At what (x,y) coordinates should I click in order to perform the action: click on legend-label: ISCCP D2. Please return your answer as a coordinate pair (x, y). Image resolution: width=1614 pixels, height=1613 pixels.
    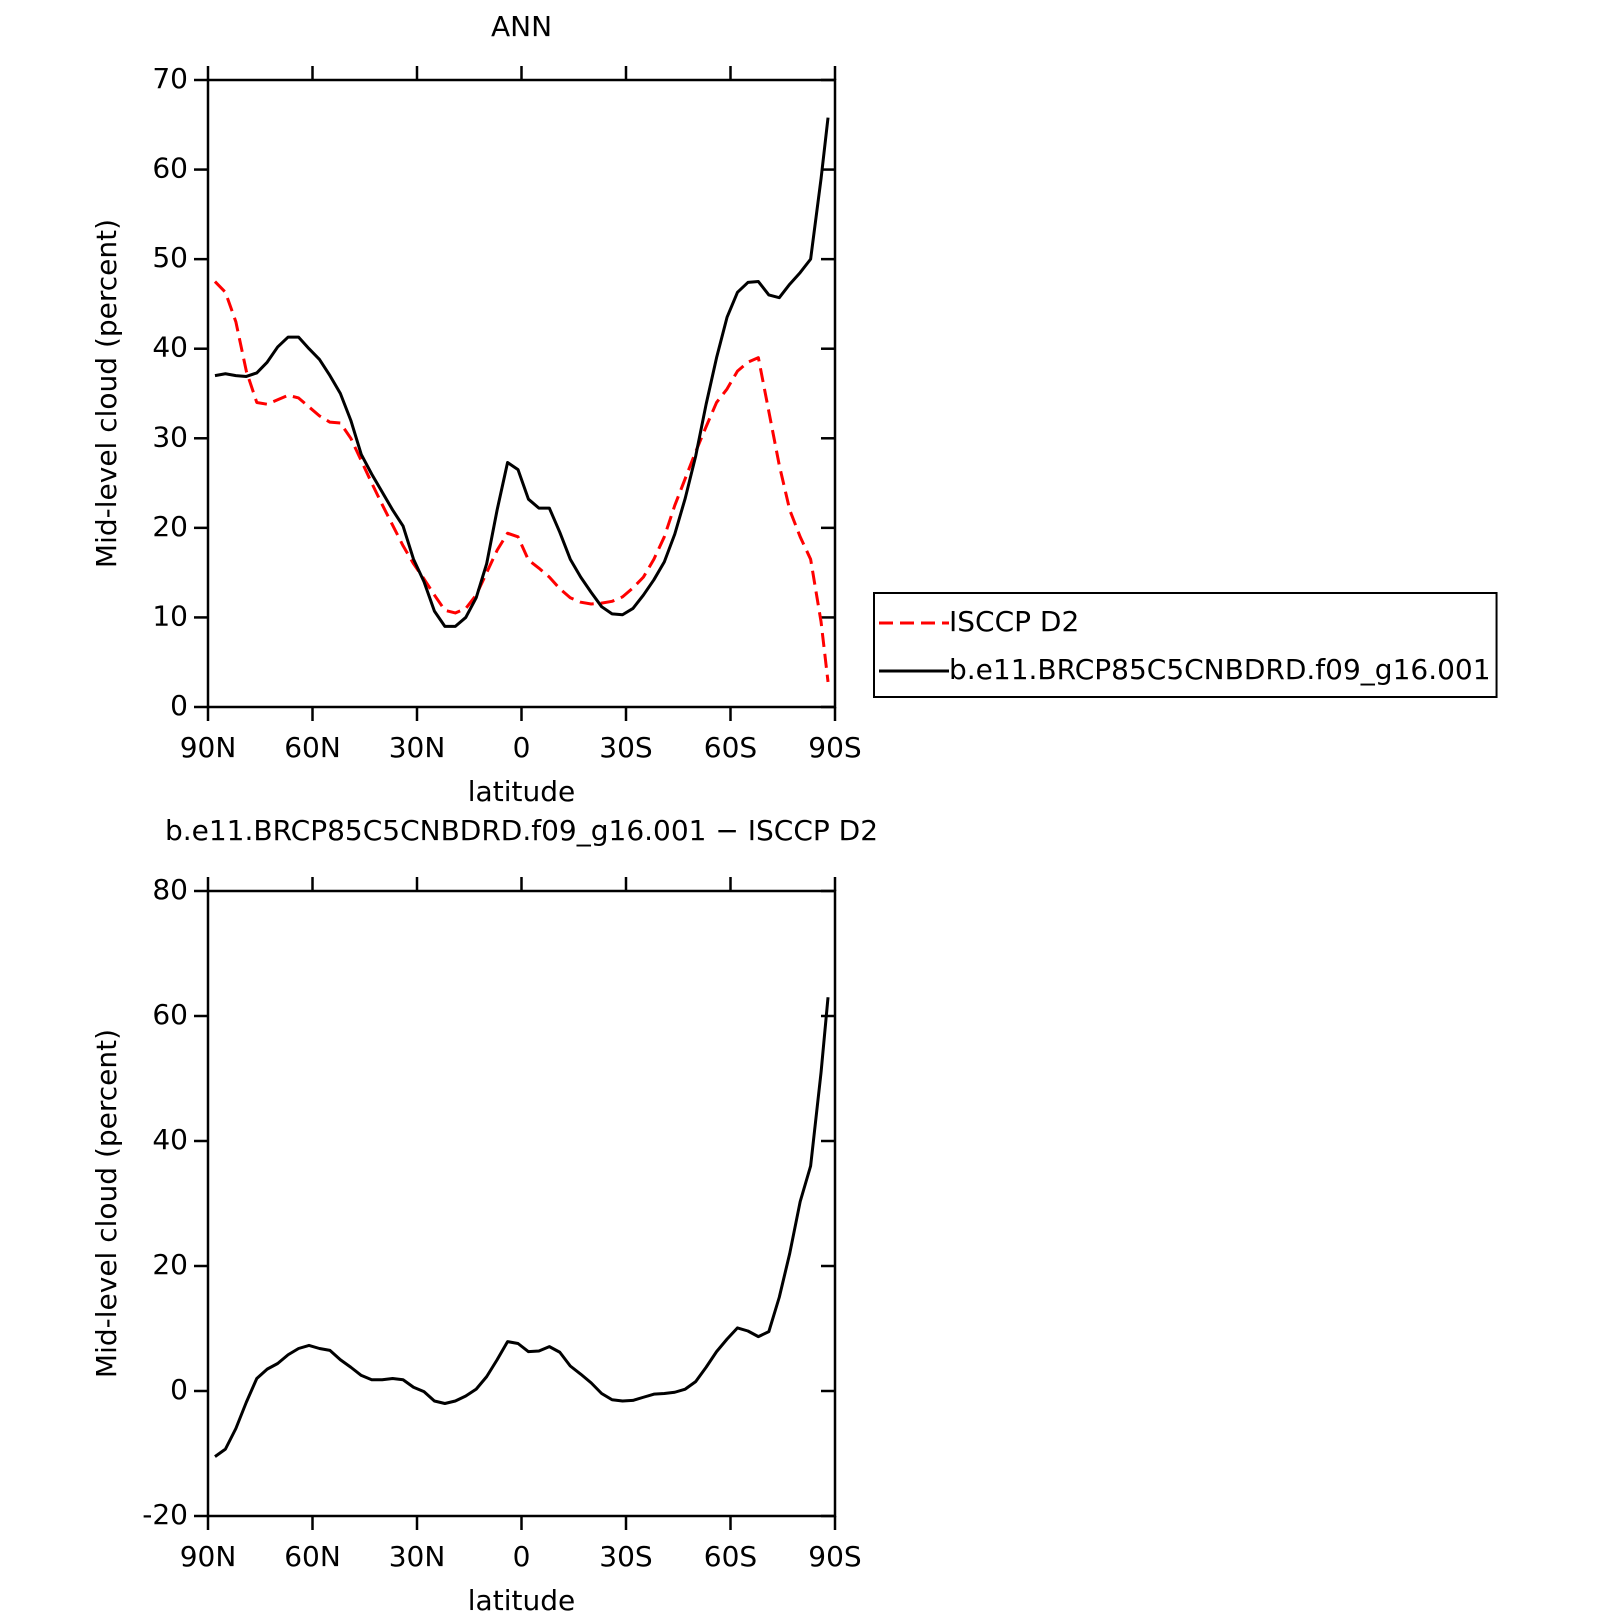
    Looking at the image, I should click on (1014, 621).